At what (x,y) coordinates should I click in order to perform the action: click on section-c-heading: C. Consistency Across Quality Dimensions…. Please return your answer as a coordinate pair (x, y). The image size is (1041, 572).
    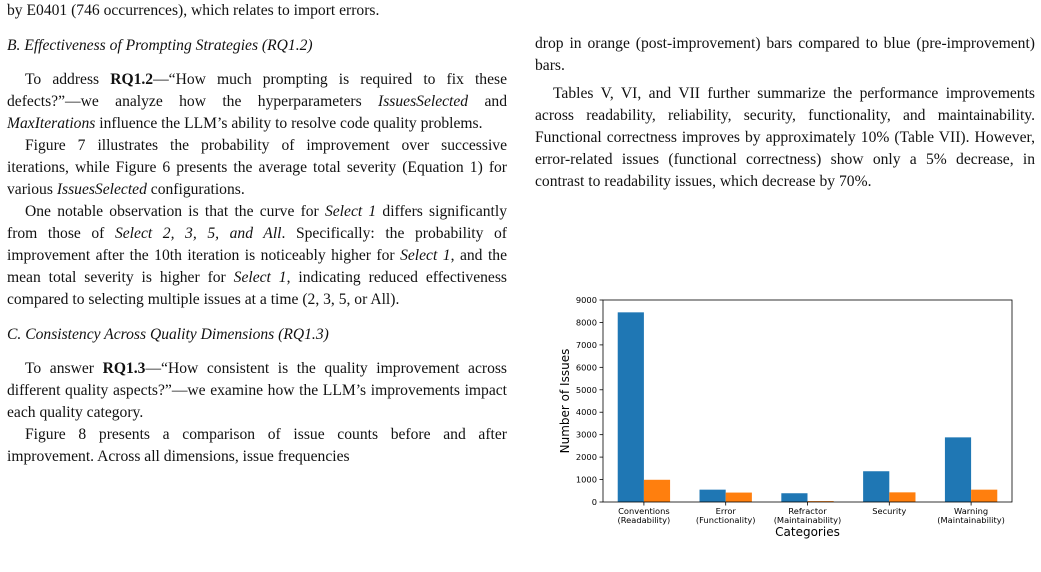
    Looking at the image, I should click on (168, 334).